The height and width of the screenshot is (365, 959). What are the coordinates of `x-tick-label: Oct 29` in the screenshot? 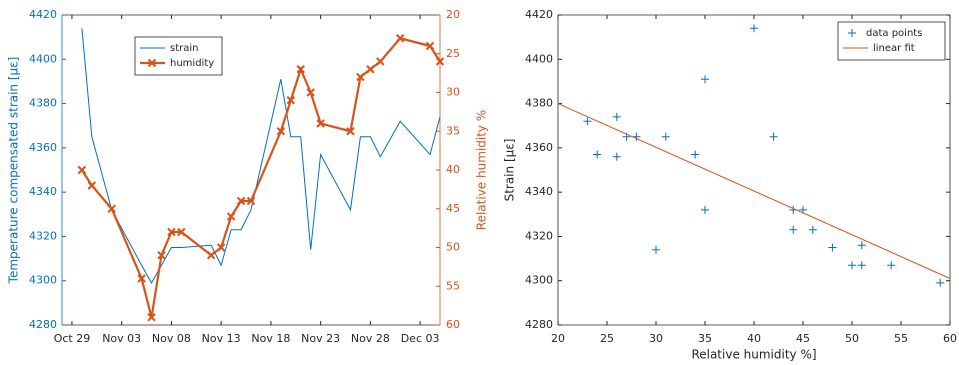 It's located at (72, 338).